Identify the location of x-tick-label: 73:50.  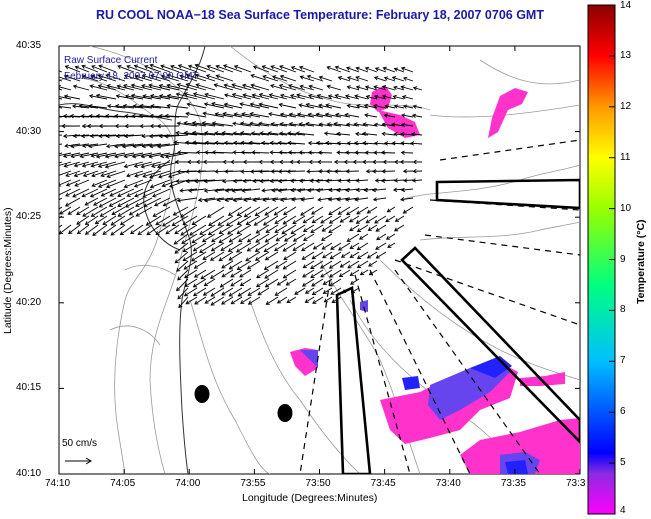
(318, 483).